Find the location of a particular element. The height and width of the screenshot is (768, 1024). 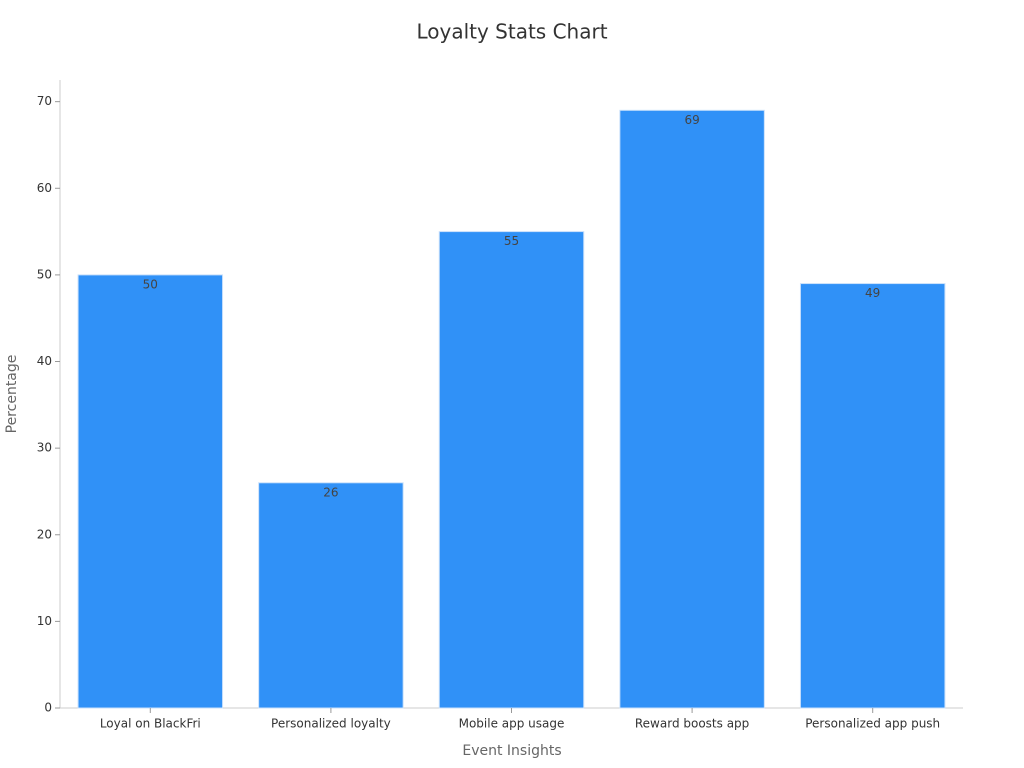

y-tick-label: 50 is located at coordinates (44, 274).